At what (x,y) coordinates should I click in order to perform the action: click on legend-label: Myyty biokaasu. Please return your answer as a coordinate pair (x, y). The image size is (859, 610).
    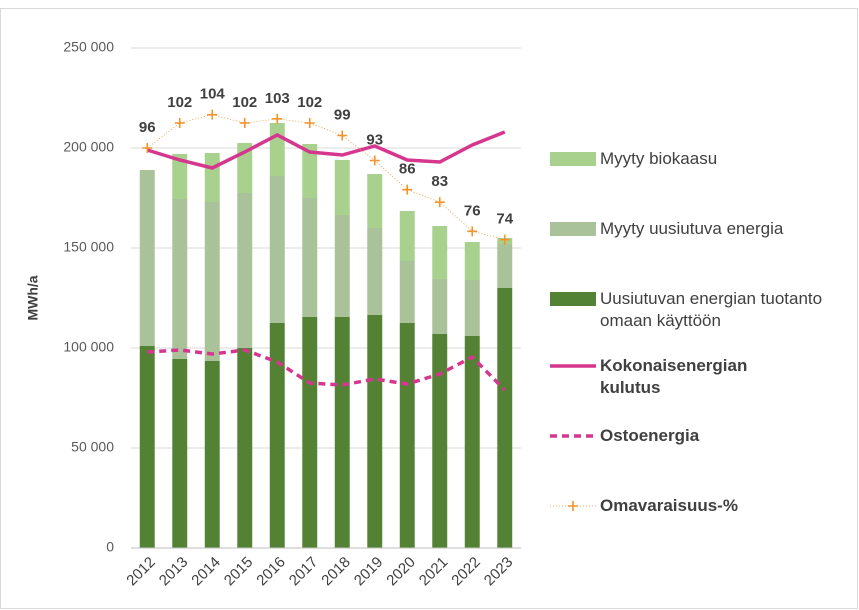
    Looking at the image, I should click on (659, 158).